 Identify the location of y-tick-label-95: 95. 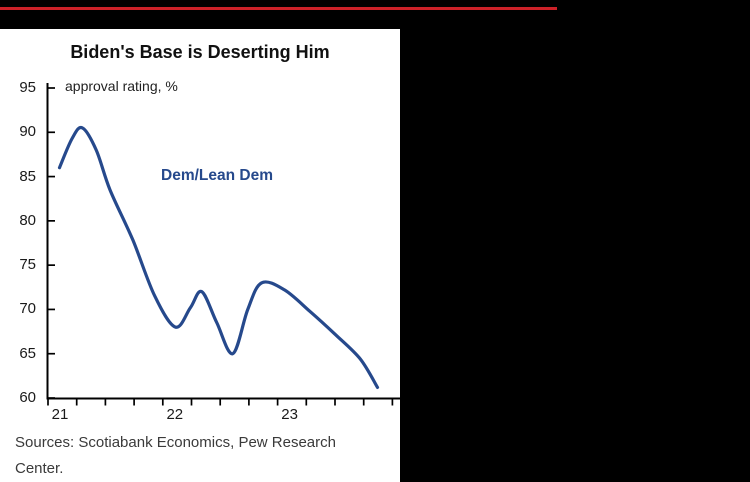
(27, 87).